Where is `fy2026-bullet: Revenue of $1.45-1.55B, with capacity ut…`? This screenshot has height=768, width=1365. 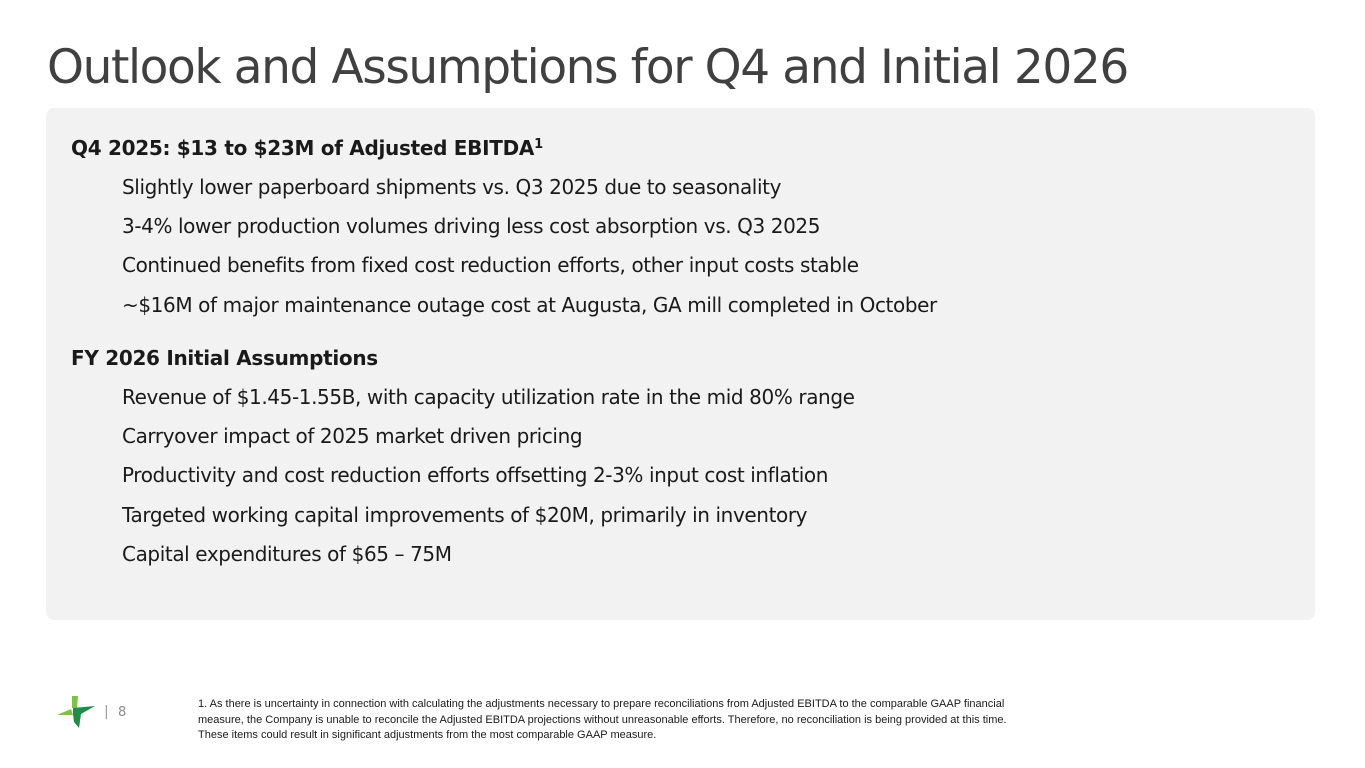
fy2026-bullet: Revenue of $1.45-1.55B, with capacity ut… is located at coordinates (488, 397).